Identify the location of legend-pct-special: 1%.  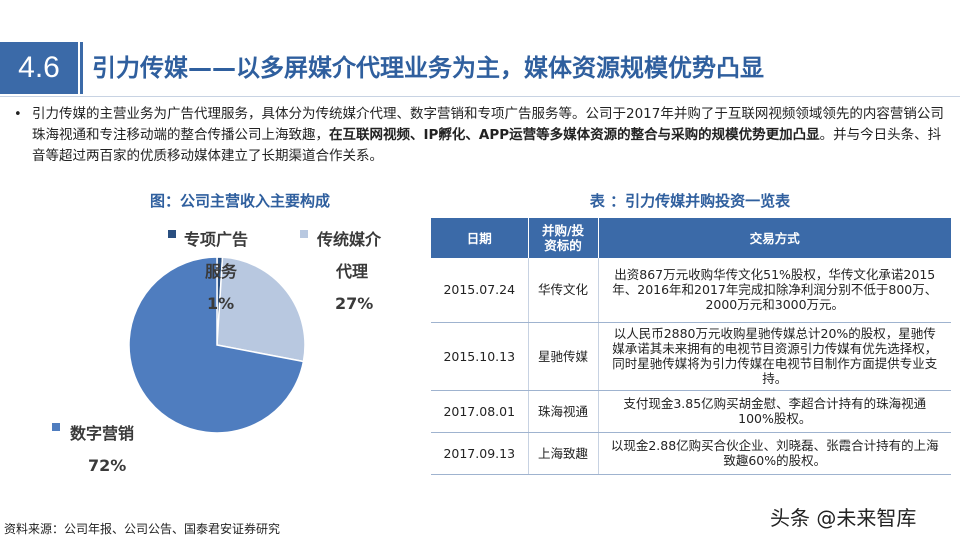
(220, 303).